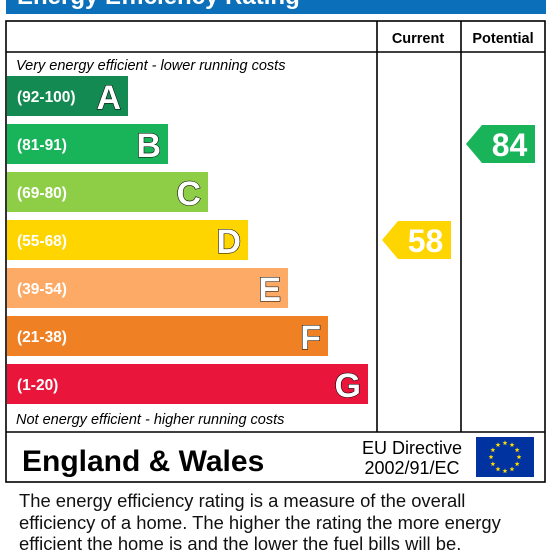 The width and height of the screenshot is (552, 555). Describe the element at coordinates (502, 39) in the screenshot. I see `column-header-potential: Potential` at that location.